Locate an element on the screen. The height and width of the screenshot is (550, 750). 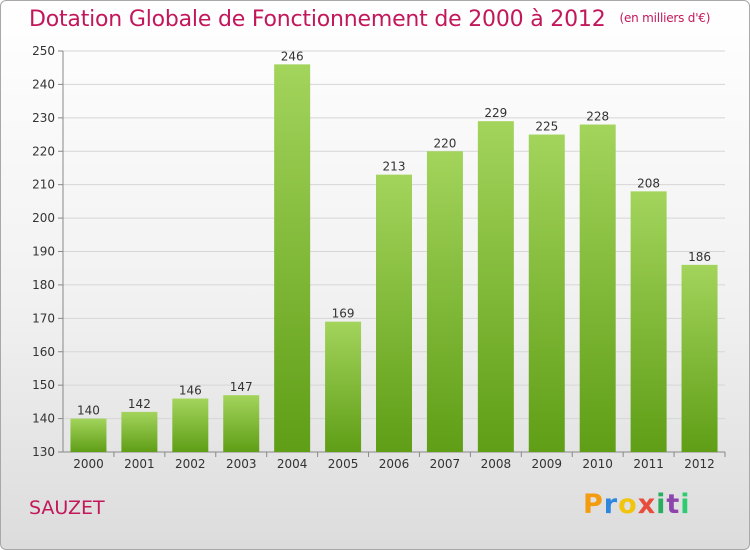
chart-unit: (en milliers d'€) is located at coordinates (665, 18).